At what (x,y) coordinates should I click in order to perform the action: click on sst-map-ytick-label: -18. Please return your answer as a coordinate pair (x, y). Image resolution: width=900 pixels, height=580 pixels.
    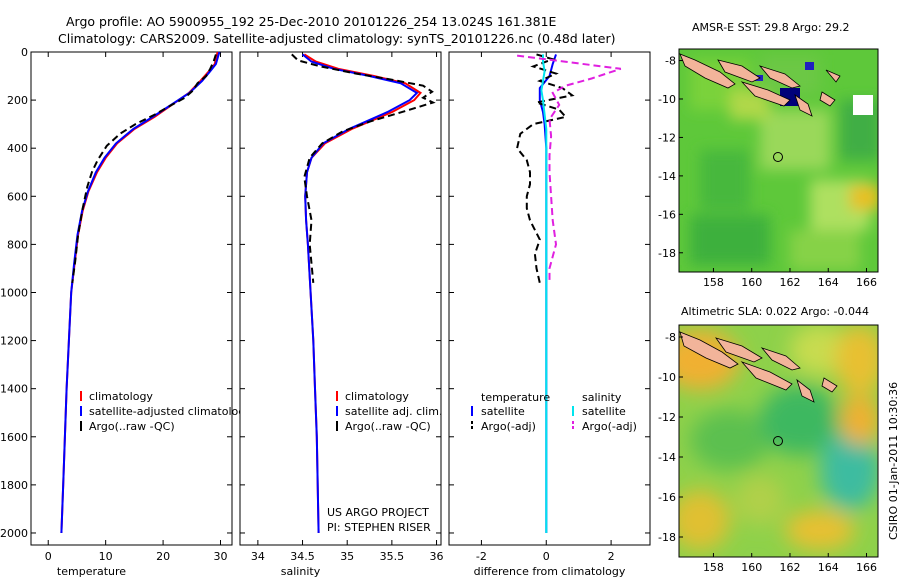
    Looking at the image, I should click on (667, 253).